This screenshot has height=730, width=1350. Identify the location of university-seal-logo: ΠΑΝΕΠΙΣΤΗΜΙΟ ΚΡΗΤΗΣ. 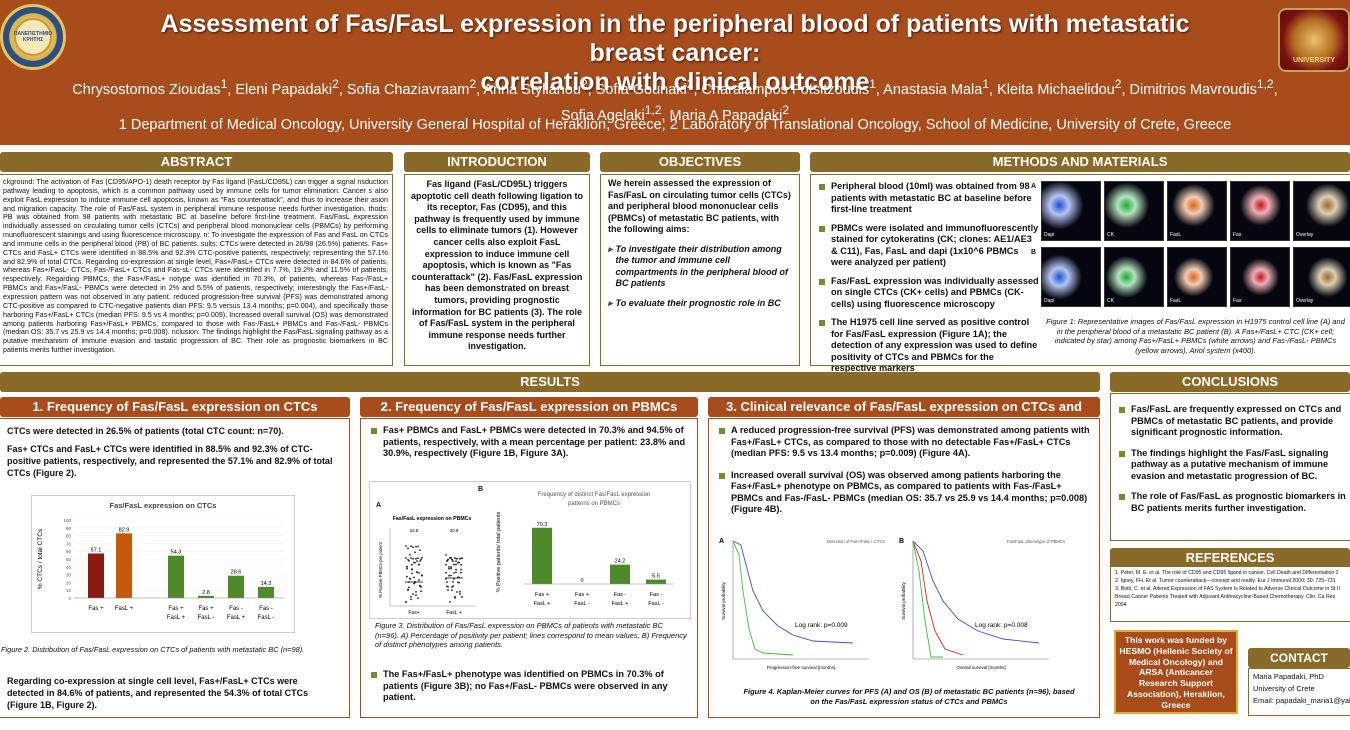
(33, 37).